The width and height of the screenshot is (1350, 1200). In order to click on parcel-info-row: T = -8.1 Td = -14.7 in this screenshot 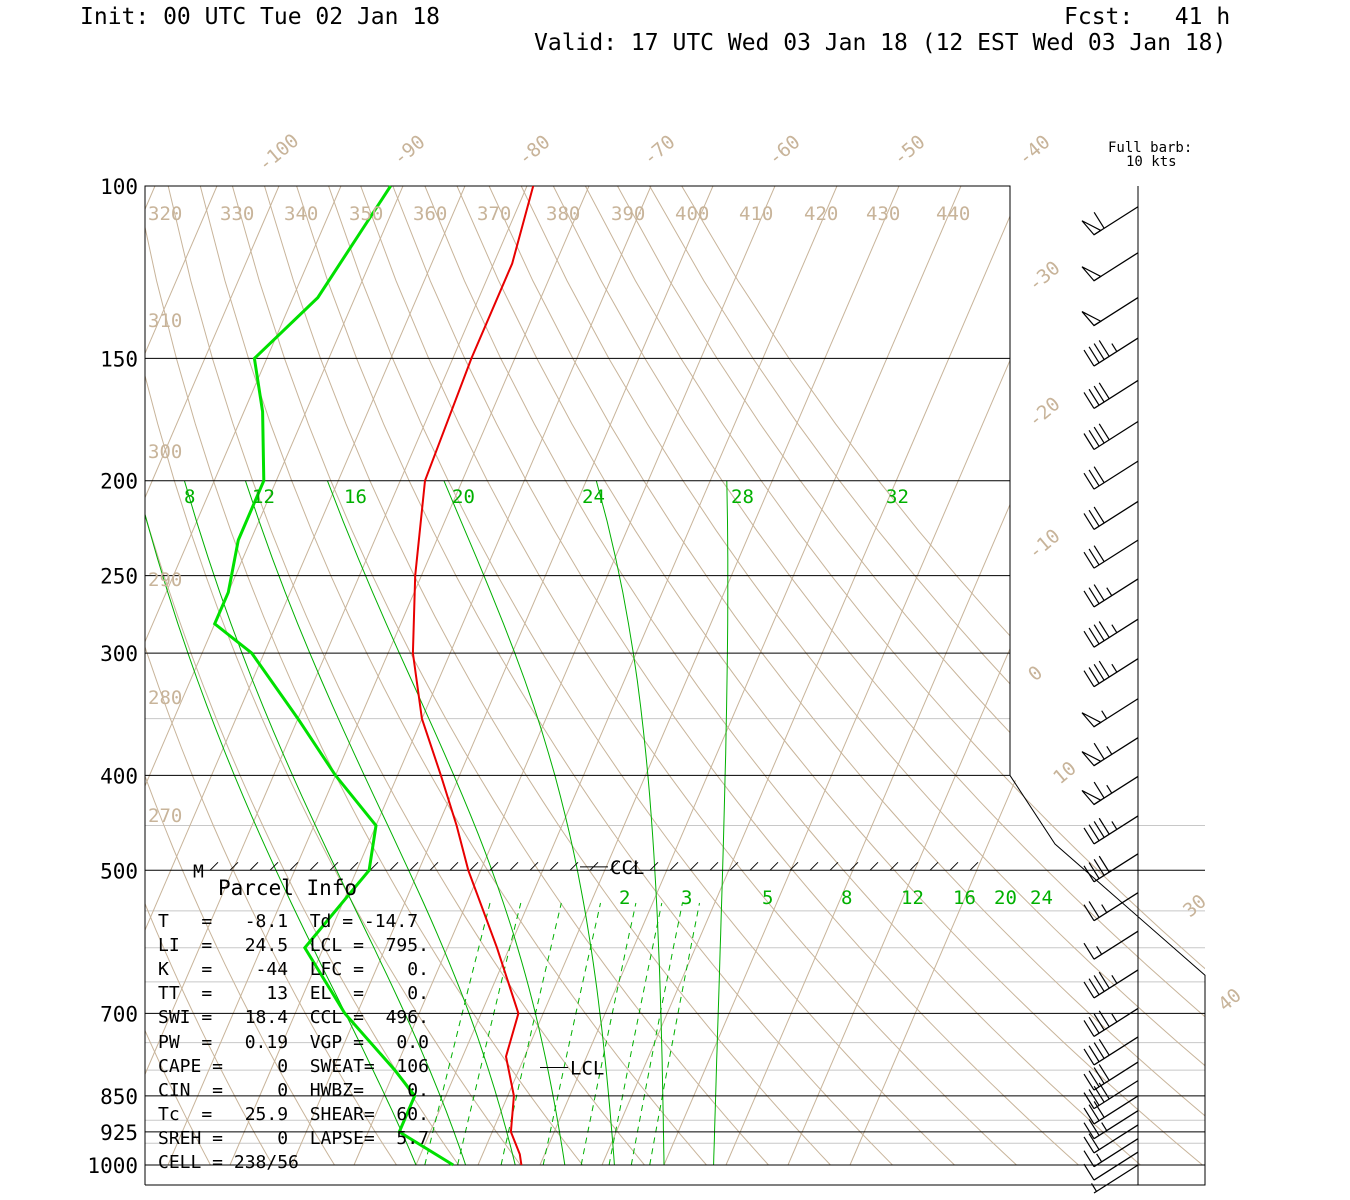, I will do `click(288, 921)`.